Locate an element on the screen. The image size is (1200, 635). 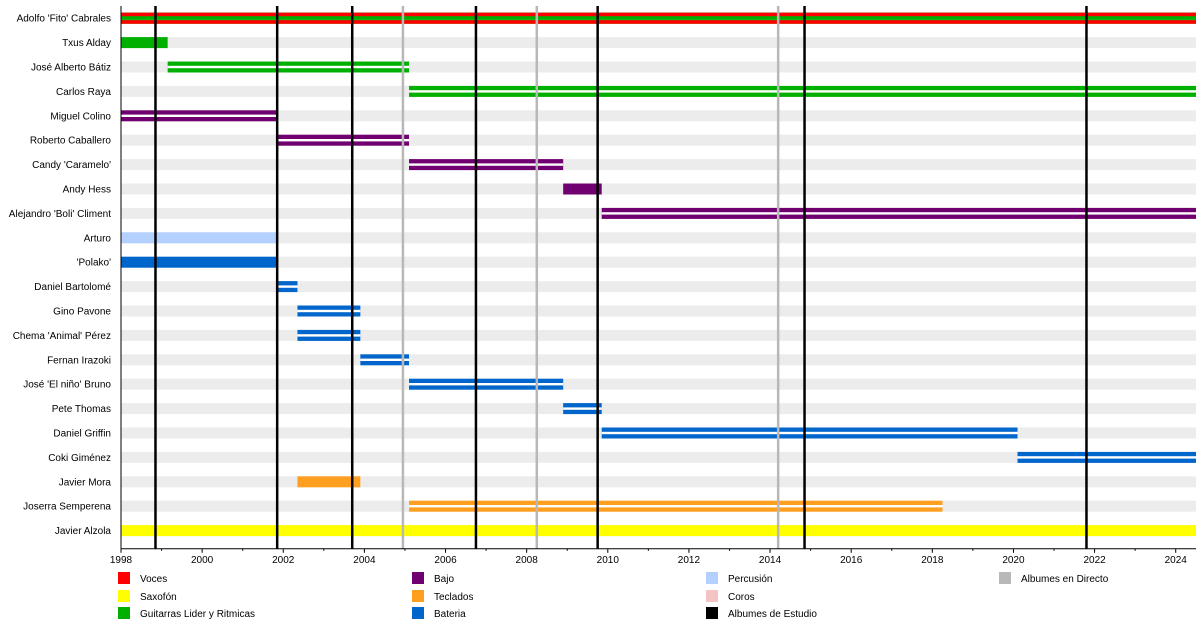
x-tick-label-2006: 2006 is located at coordinates (445, 560).